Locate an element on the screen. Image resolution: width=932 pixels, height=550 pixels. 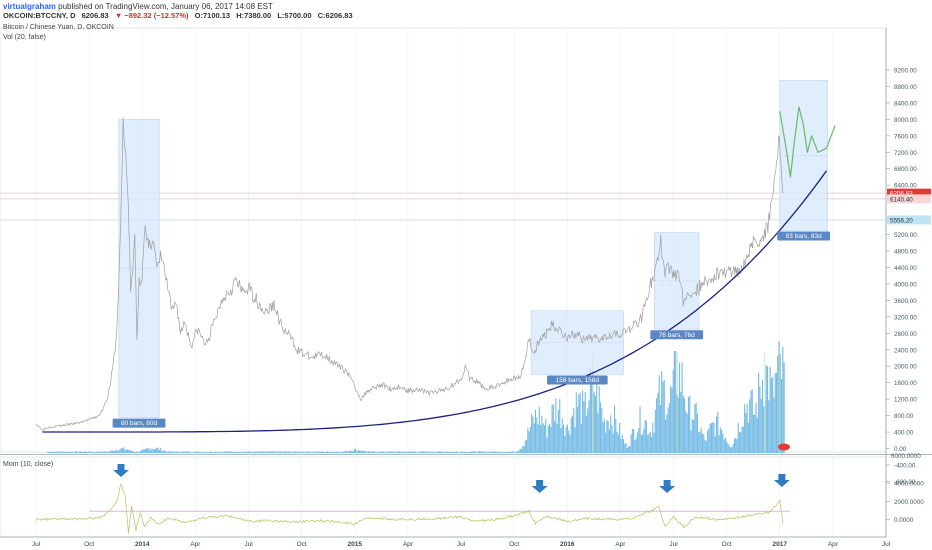
open-text: O:7100.13 is located at coordinates (212, 15).